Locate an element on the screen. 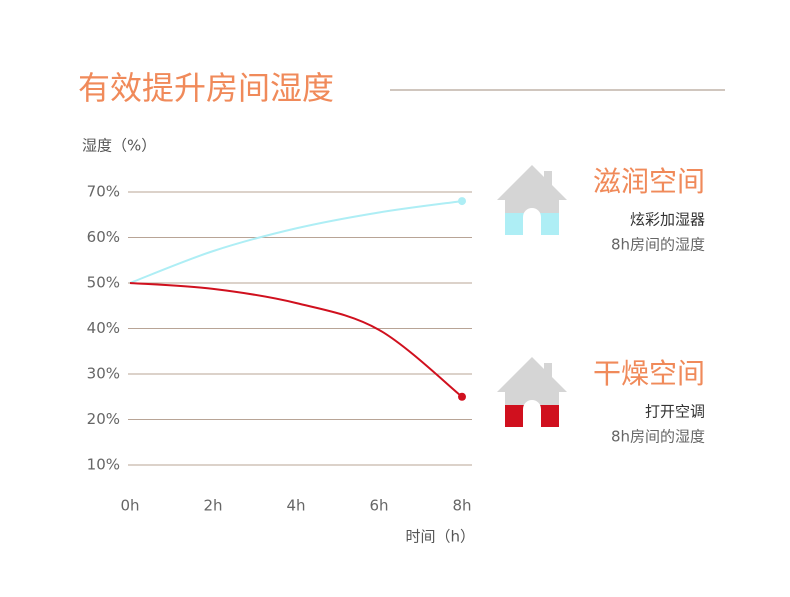 Image resolution: width=790 pixels, height=597 pixels. x-tick-label: 4h is located at coordinates (295, 506).